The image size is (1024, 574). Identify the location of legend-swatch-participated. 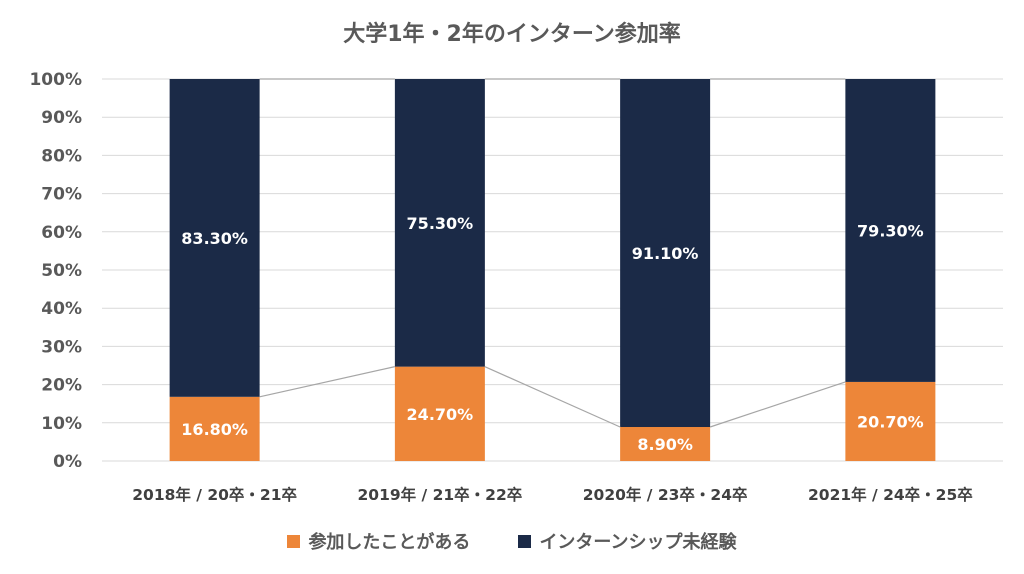
(294, 541).